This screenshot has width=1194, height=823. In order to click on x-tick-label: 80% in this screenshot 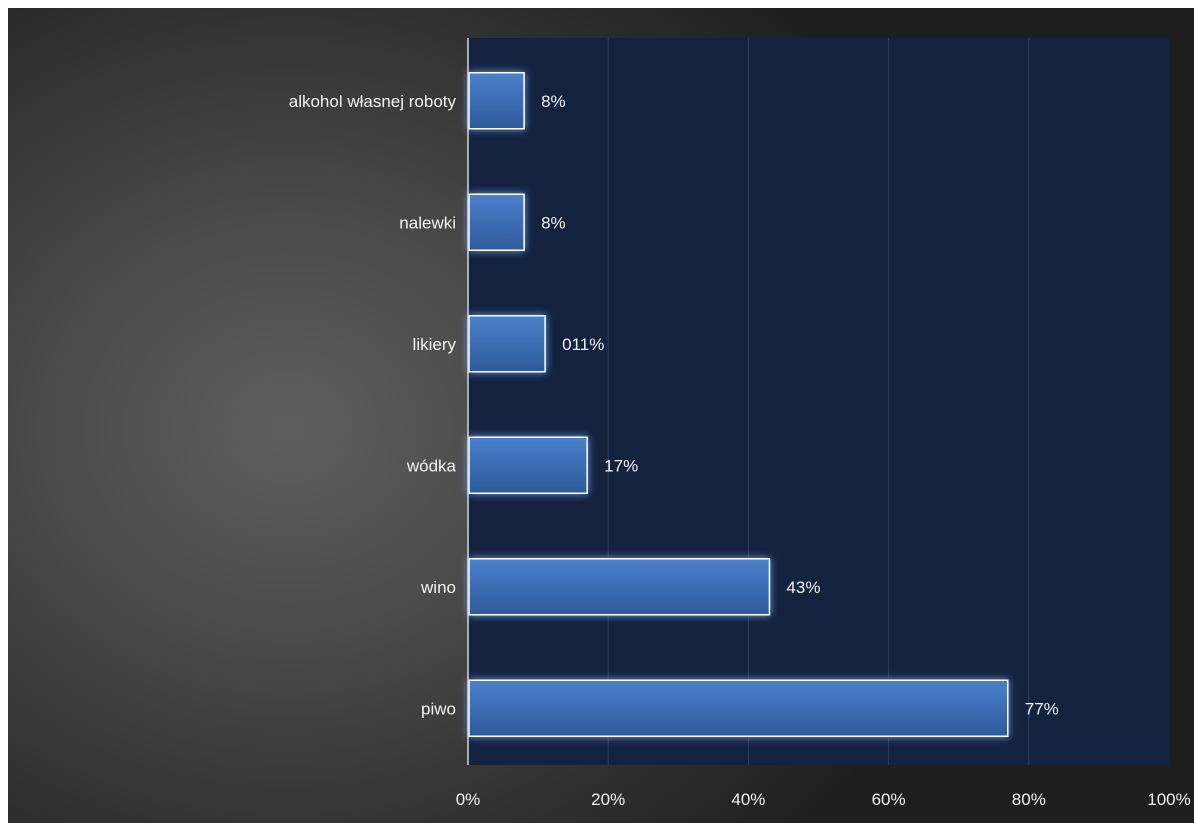, I will do `click(1029, 799)`.